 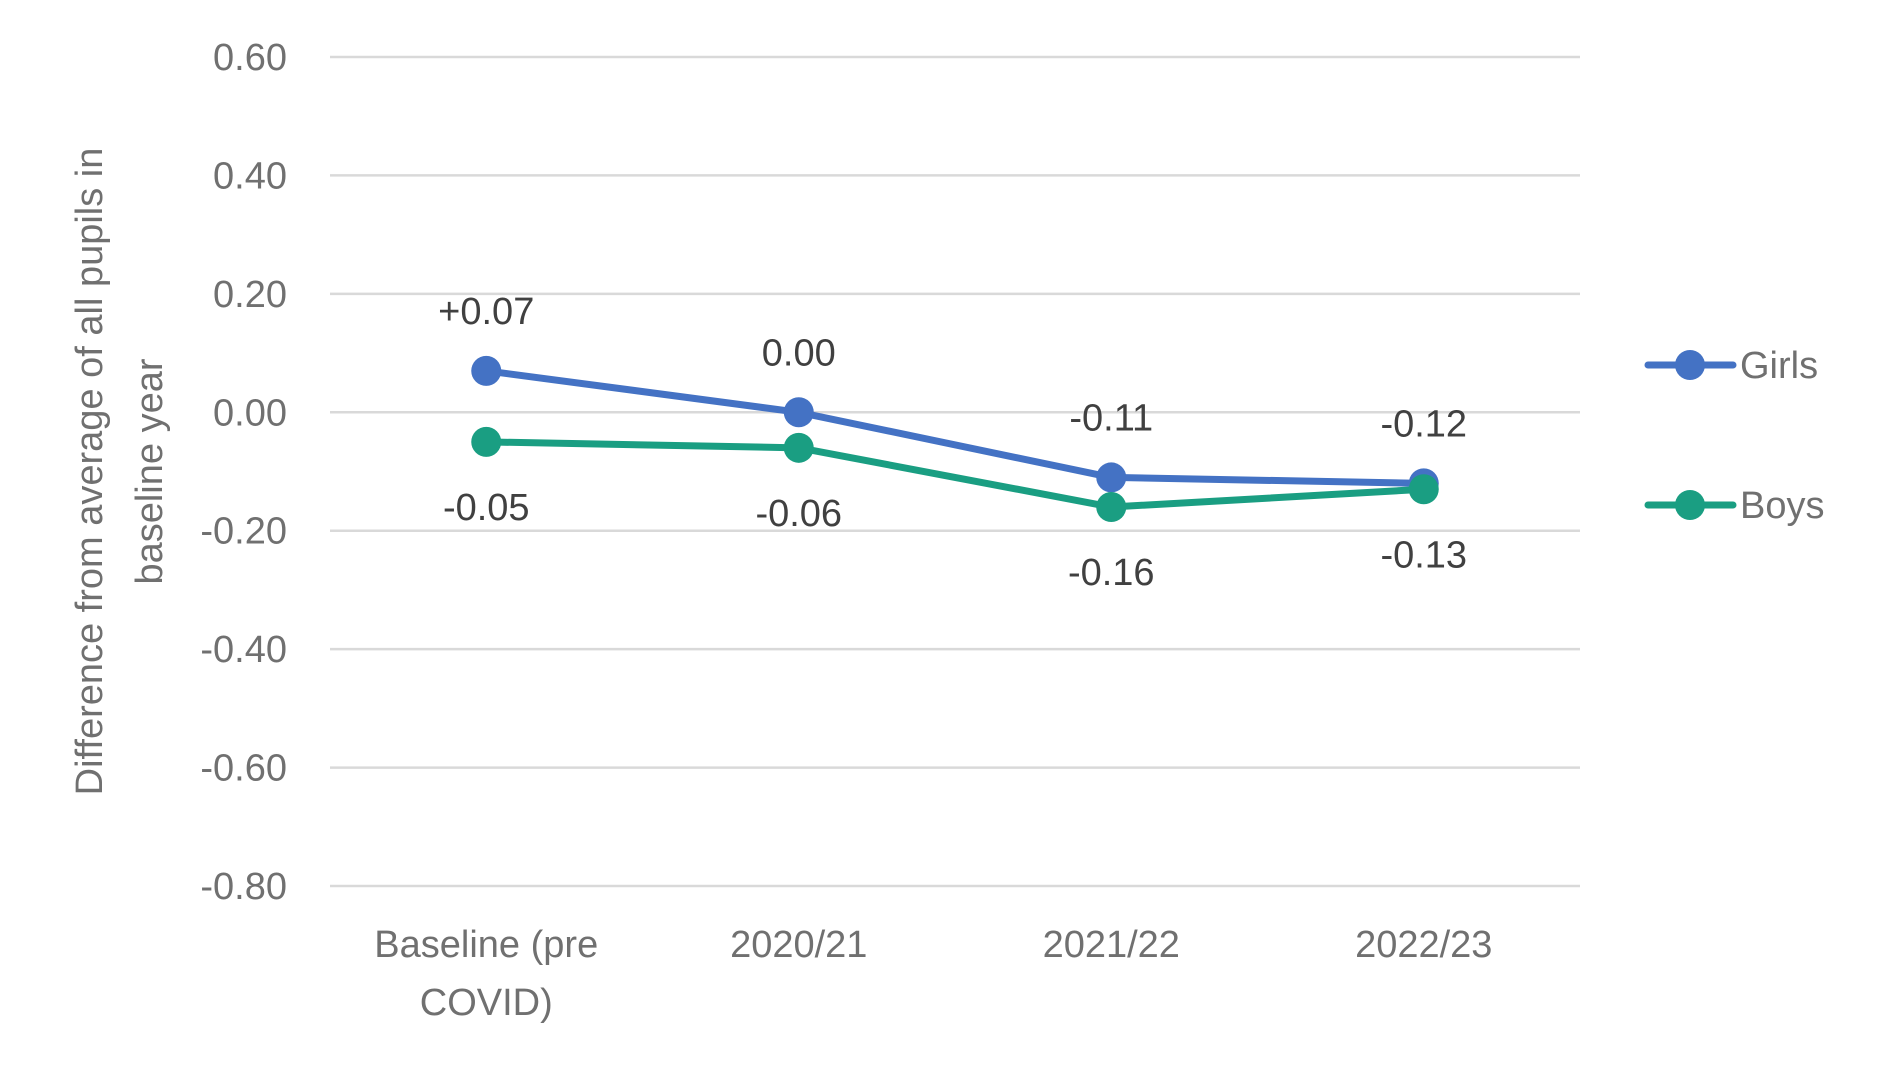 I want to click on series-line-boys, so click(x=955, y=474).